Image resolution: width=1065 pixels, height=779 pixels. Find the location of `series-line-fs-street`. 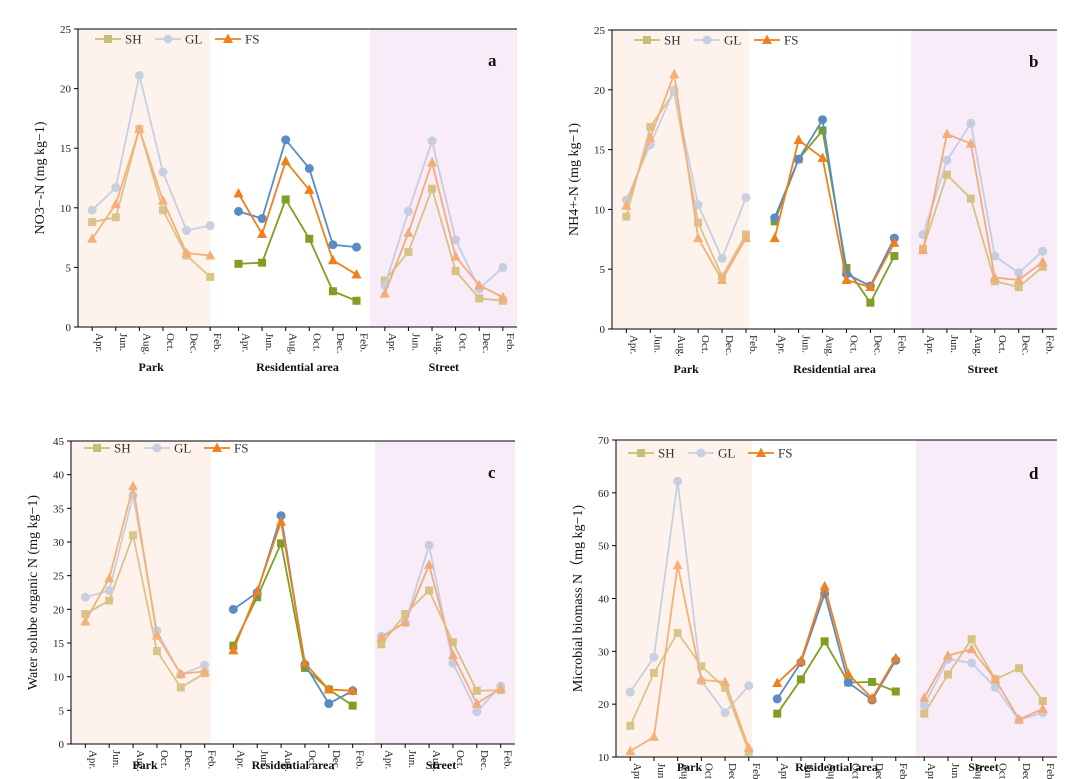

series-line-fs-street is located at coordinates (983, 206).